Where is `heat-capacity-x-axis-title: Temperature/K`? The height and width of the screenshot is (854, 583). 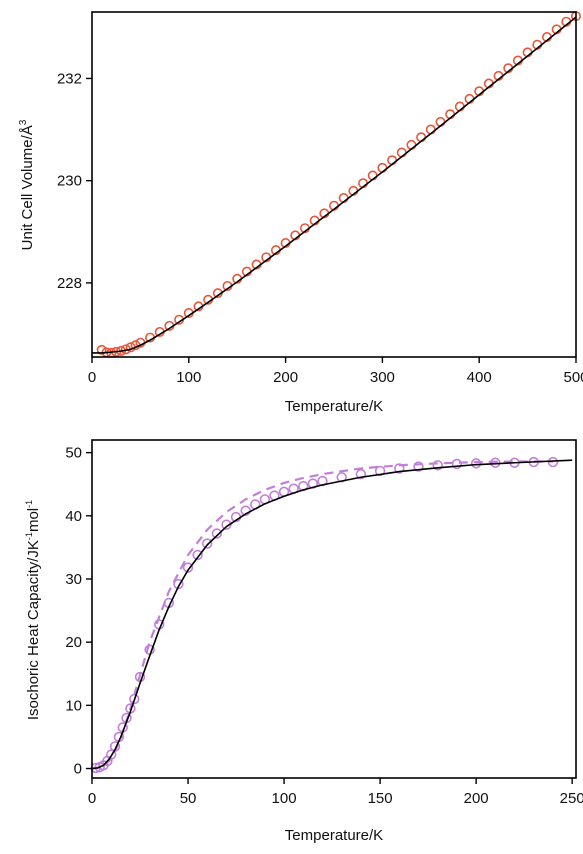 heat-capacity-x-axis-title: Temperature/K is located at coordinates (334, 835).